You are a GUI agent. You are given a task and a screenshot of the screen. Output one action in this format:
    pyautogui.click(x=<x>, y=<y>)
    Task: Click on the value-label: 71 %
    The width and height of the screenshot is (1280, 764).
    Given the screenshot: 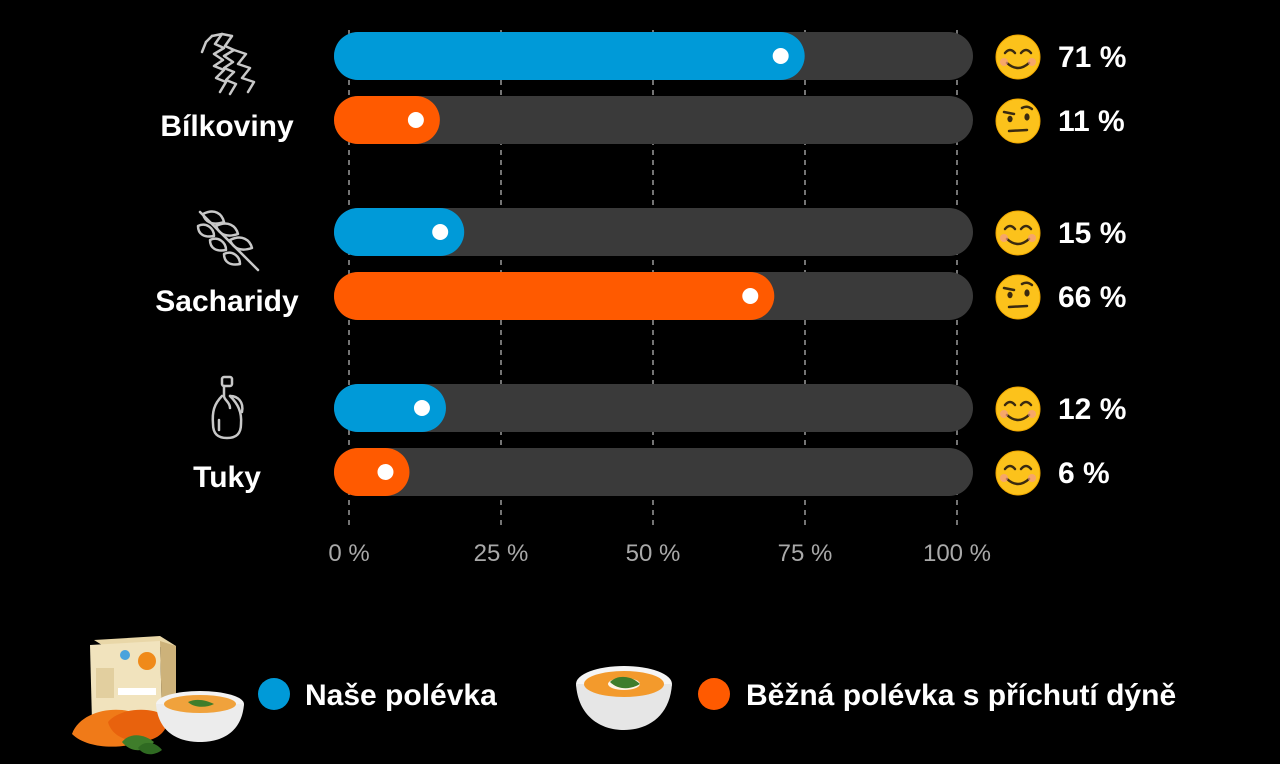 What is the action you would take?
    pyautogui.click(x=1092, y=57)
    